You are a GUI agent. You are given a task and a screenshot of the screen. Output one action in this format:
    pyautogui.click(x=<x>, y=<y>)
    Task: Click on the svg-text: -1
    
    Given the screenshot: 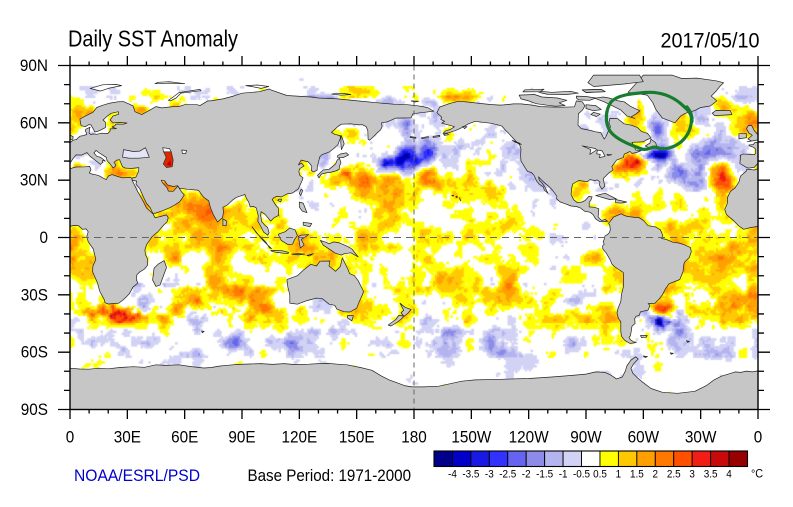 What is the action you would take?
    pyautogui.click(x=563, y=475)
    